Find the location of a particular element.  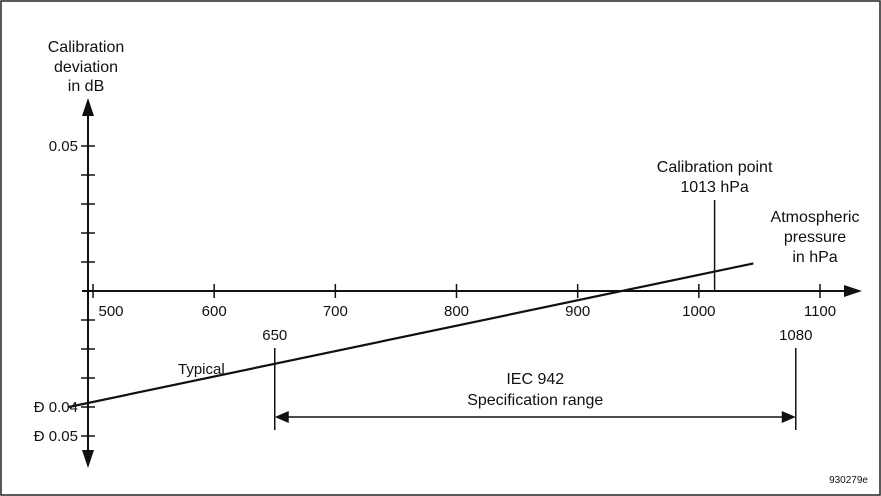

x-tick-label-5: 1000 is located at coordinates (698, 311).